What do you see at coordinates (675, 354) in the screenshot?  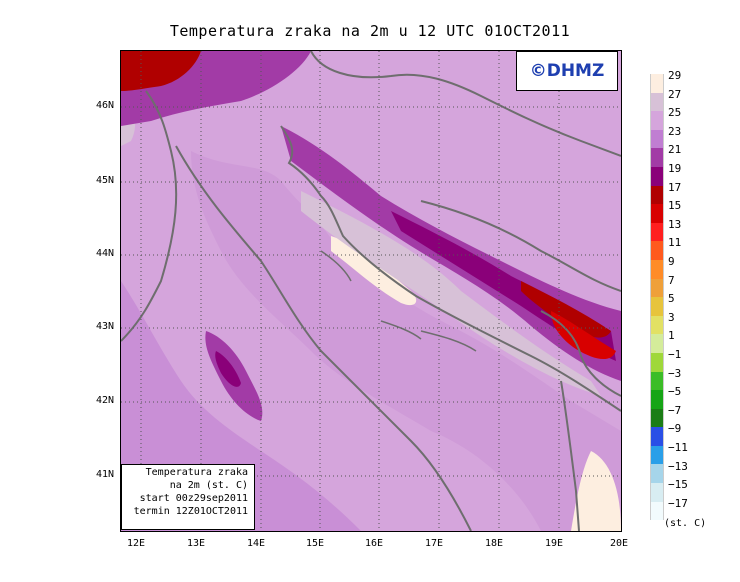 I see `colorbar-label: −1` at bounding box center [675, 354].